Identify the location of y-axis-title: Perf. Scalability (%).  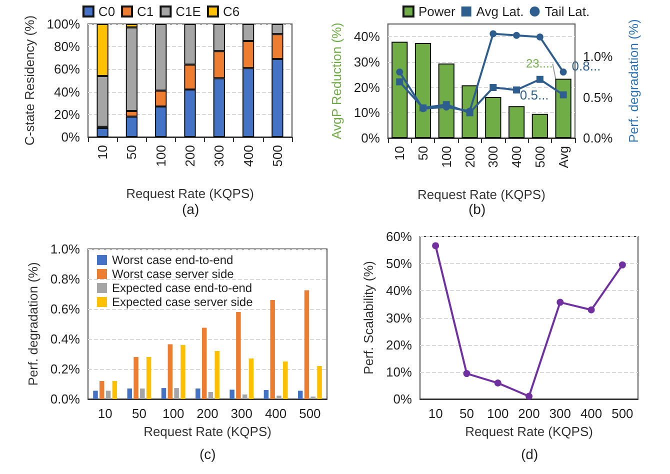
(368, 317).